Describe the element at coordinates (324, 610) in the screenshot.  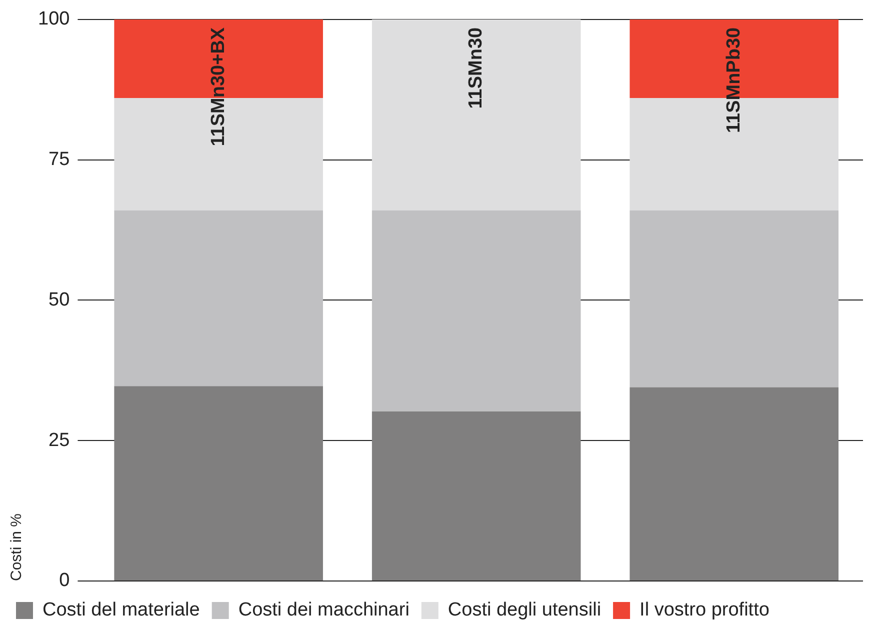
I see `legend-label: Costi dei macchinari` at that location.